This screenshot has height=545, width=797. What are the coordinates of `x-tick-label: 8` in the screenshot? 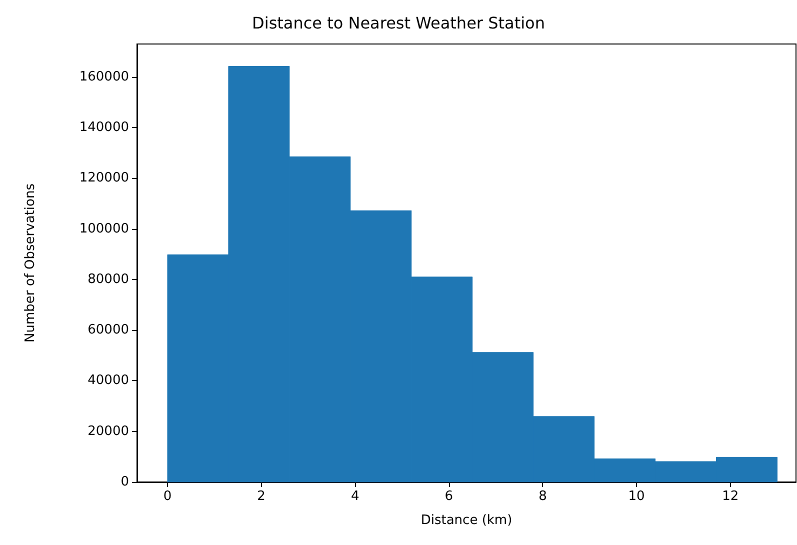 It's located at (542, 496).